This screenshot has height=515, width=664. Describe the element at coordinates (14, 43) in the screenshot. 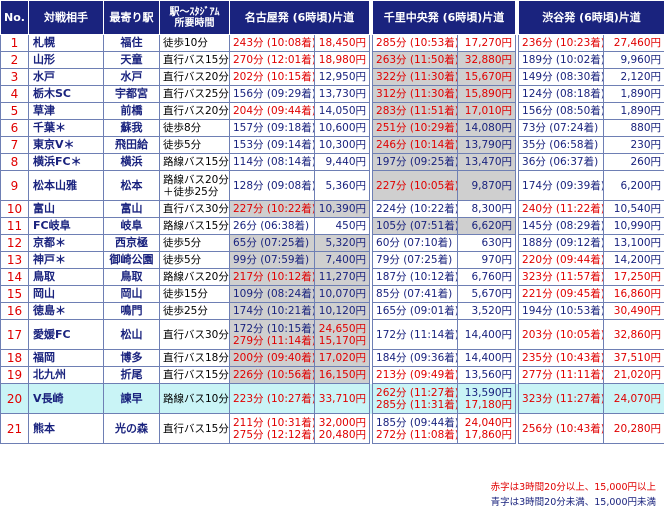

I see `row-number: 1` at that location.